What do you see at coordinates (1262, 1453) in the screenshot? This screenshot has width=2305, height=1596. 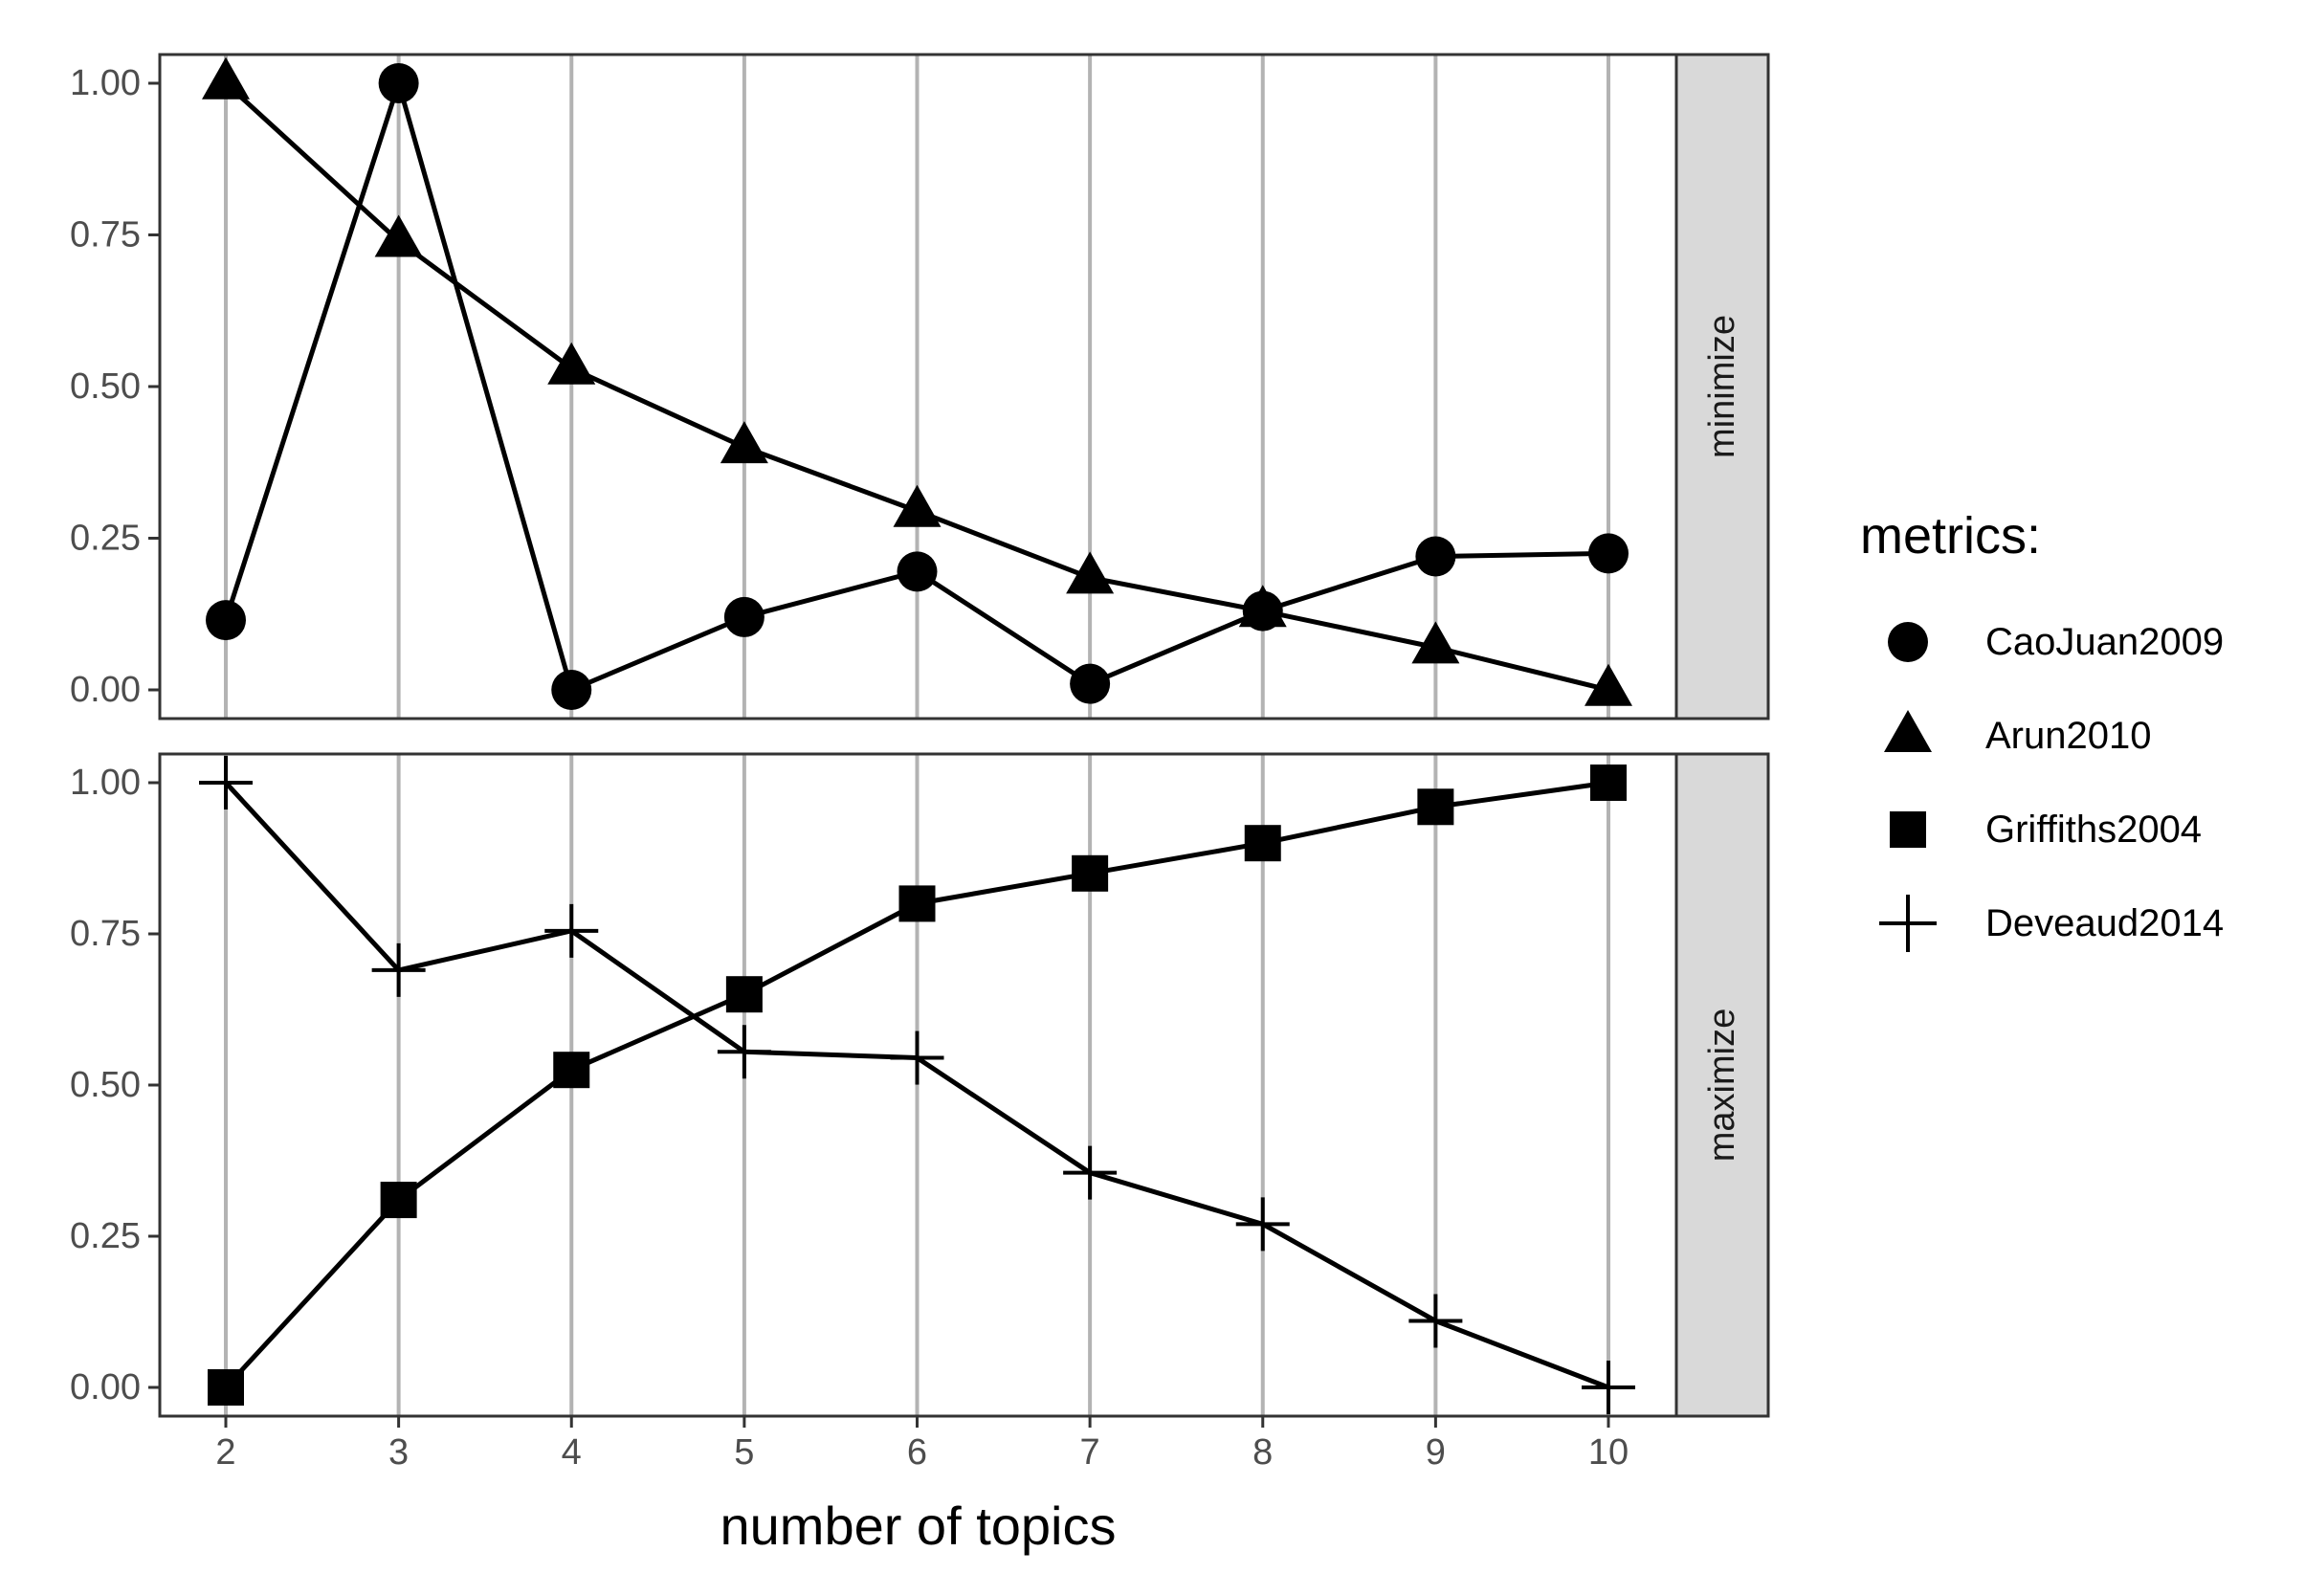 I see `x-tick-label: 8` at bounding box center [1262, 1453].